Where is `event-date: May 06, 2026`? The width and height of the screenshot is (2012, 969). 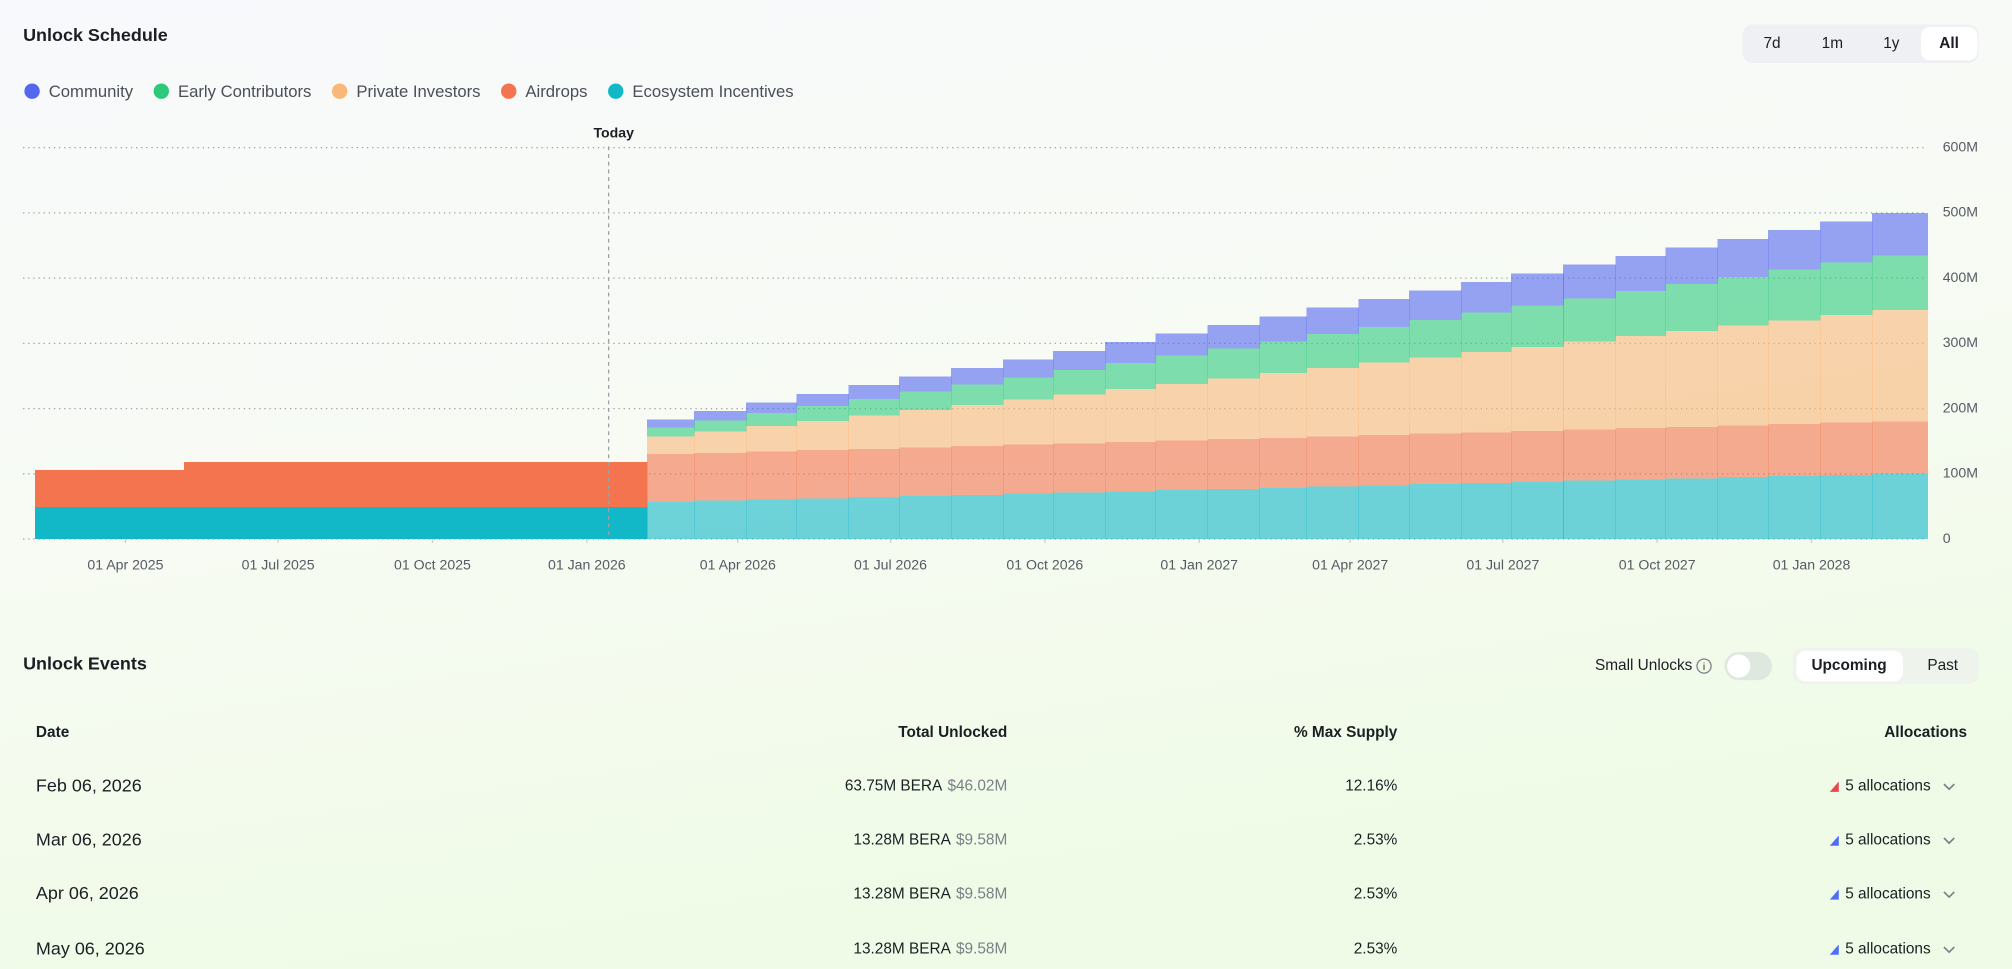
event-date: May 06, 2026 is located at coordinates (90, 948).